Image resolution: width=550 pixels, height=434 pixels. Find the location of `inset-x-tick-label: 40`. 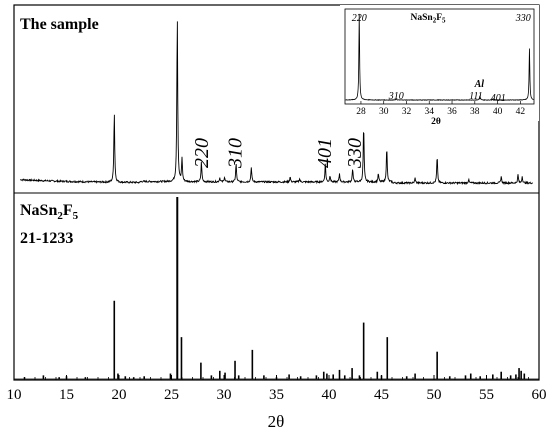

inset-x-tick-label: 40 is located at coordinates (498, 112).